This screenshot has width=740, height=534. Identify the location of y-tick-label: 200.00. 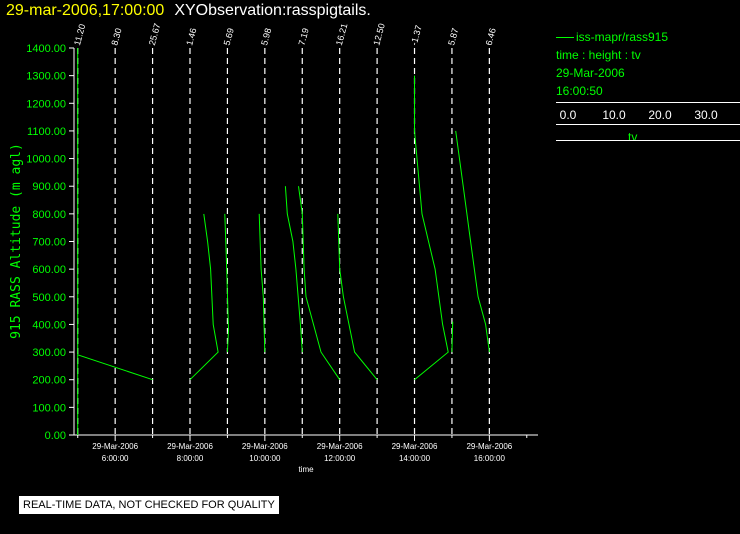
(49, 381).